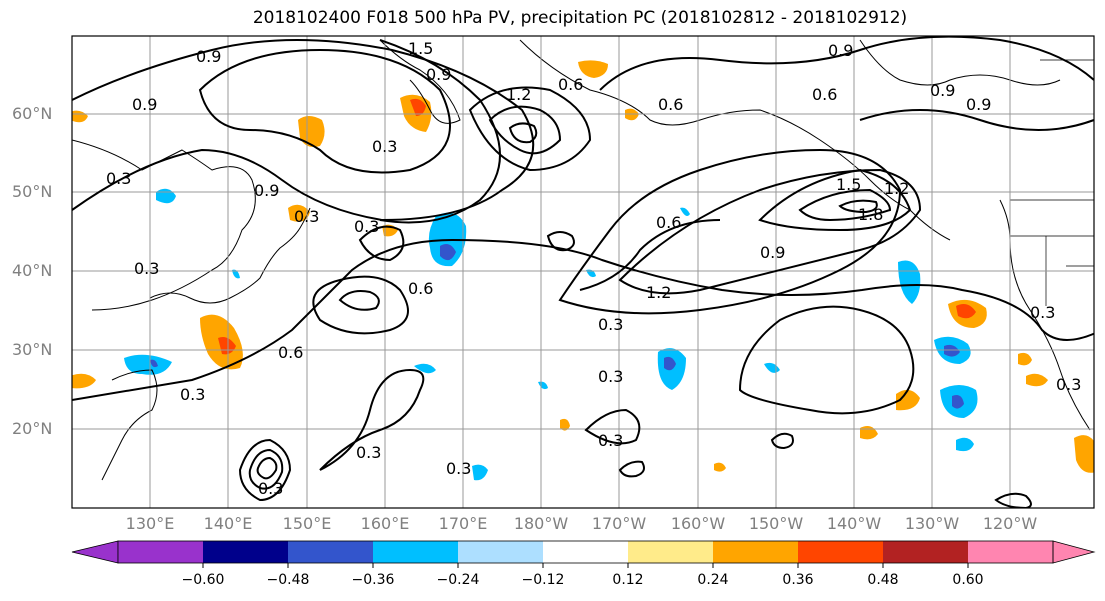 Image resolution: width=1105 pixels, height=601 pixels. I want to click on lon-label: 150°E, so click(307, 523).